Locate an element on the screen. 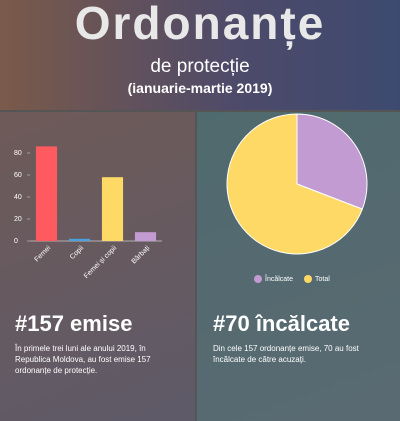 The height and width of the screenshot is (421, 400). y-tick-label: 80 is located at coordinates (18, 153).